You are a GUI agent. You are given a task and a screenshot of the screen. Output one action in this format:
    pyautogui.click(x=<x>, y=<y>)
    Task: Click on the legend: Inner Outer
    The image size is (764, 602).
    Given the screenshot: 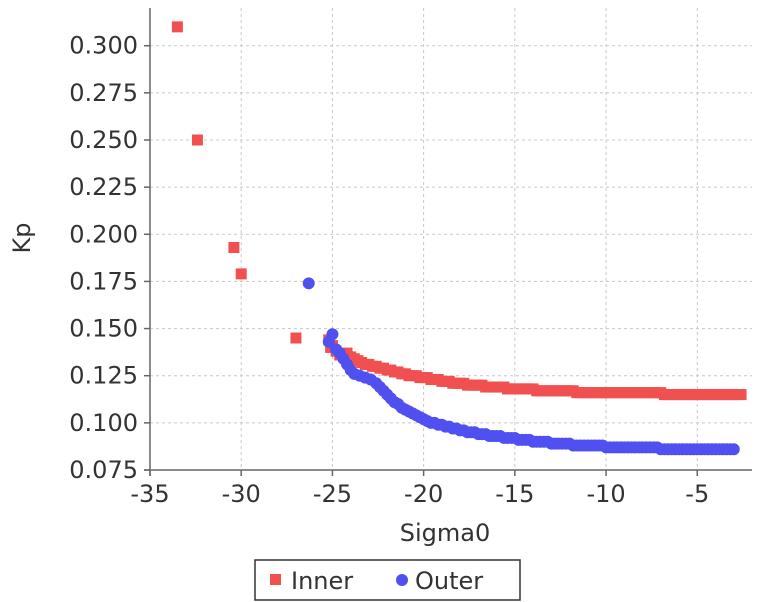 What is the action you would take?
    pyautogui.click(x=387, y=580)
    